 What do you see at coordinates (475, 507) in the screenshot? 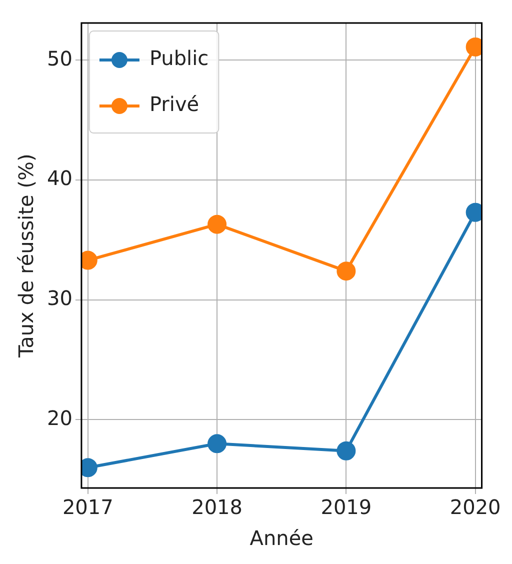
I see `x-tick-label: 2020` at bounding box center [475, 507].